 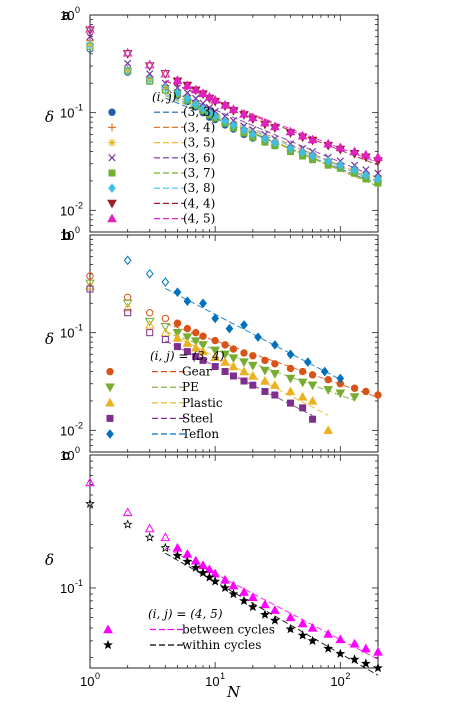 What do you see at coordinates (79, 328) in the screenshot?
I see `y-tick-label-exponent: -1` at bounding box center [79, 328].